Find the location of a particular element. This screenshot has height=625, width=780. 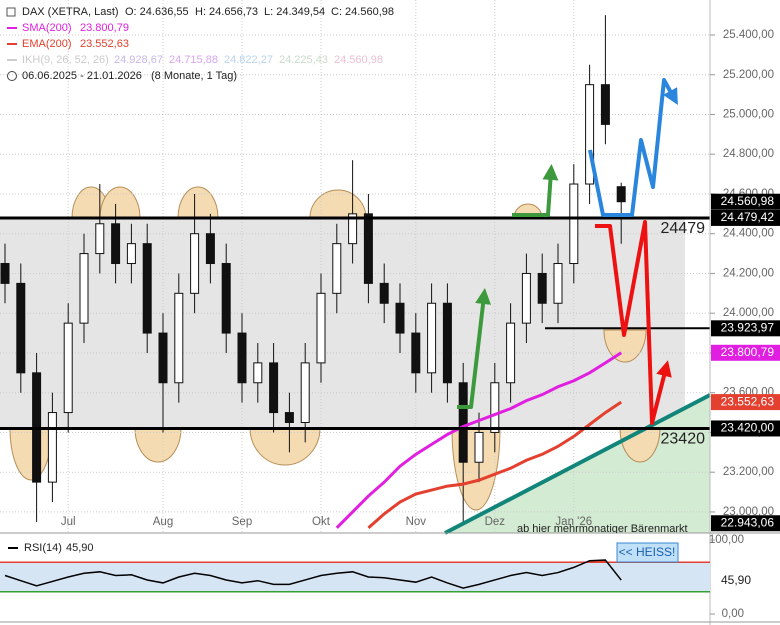

x-tick-label: Okt is located at coordinates (321, 522).